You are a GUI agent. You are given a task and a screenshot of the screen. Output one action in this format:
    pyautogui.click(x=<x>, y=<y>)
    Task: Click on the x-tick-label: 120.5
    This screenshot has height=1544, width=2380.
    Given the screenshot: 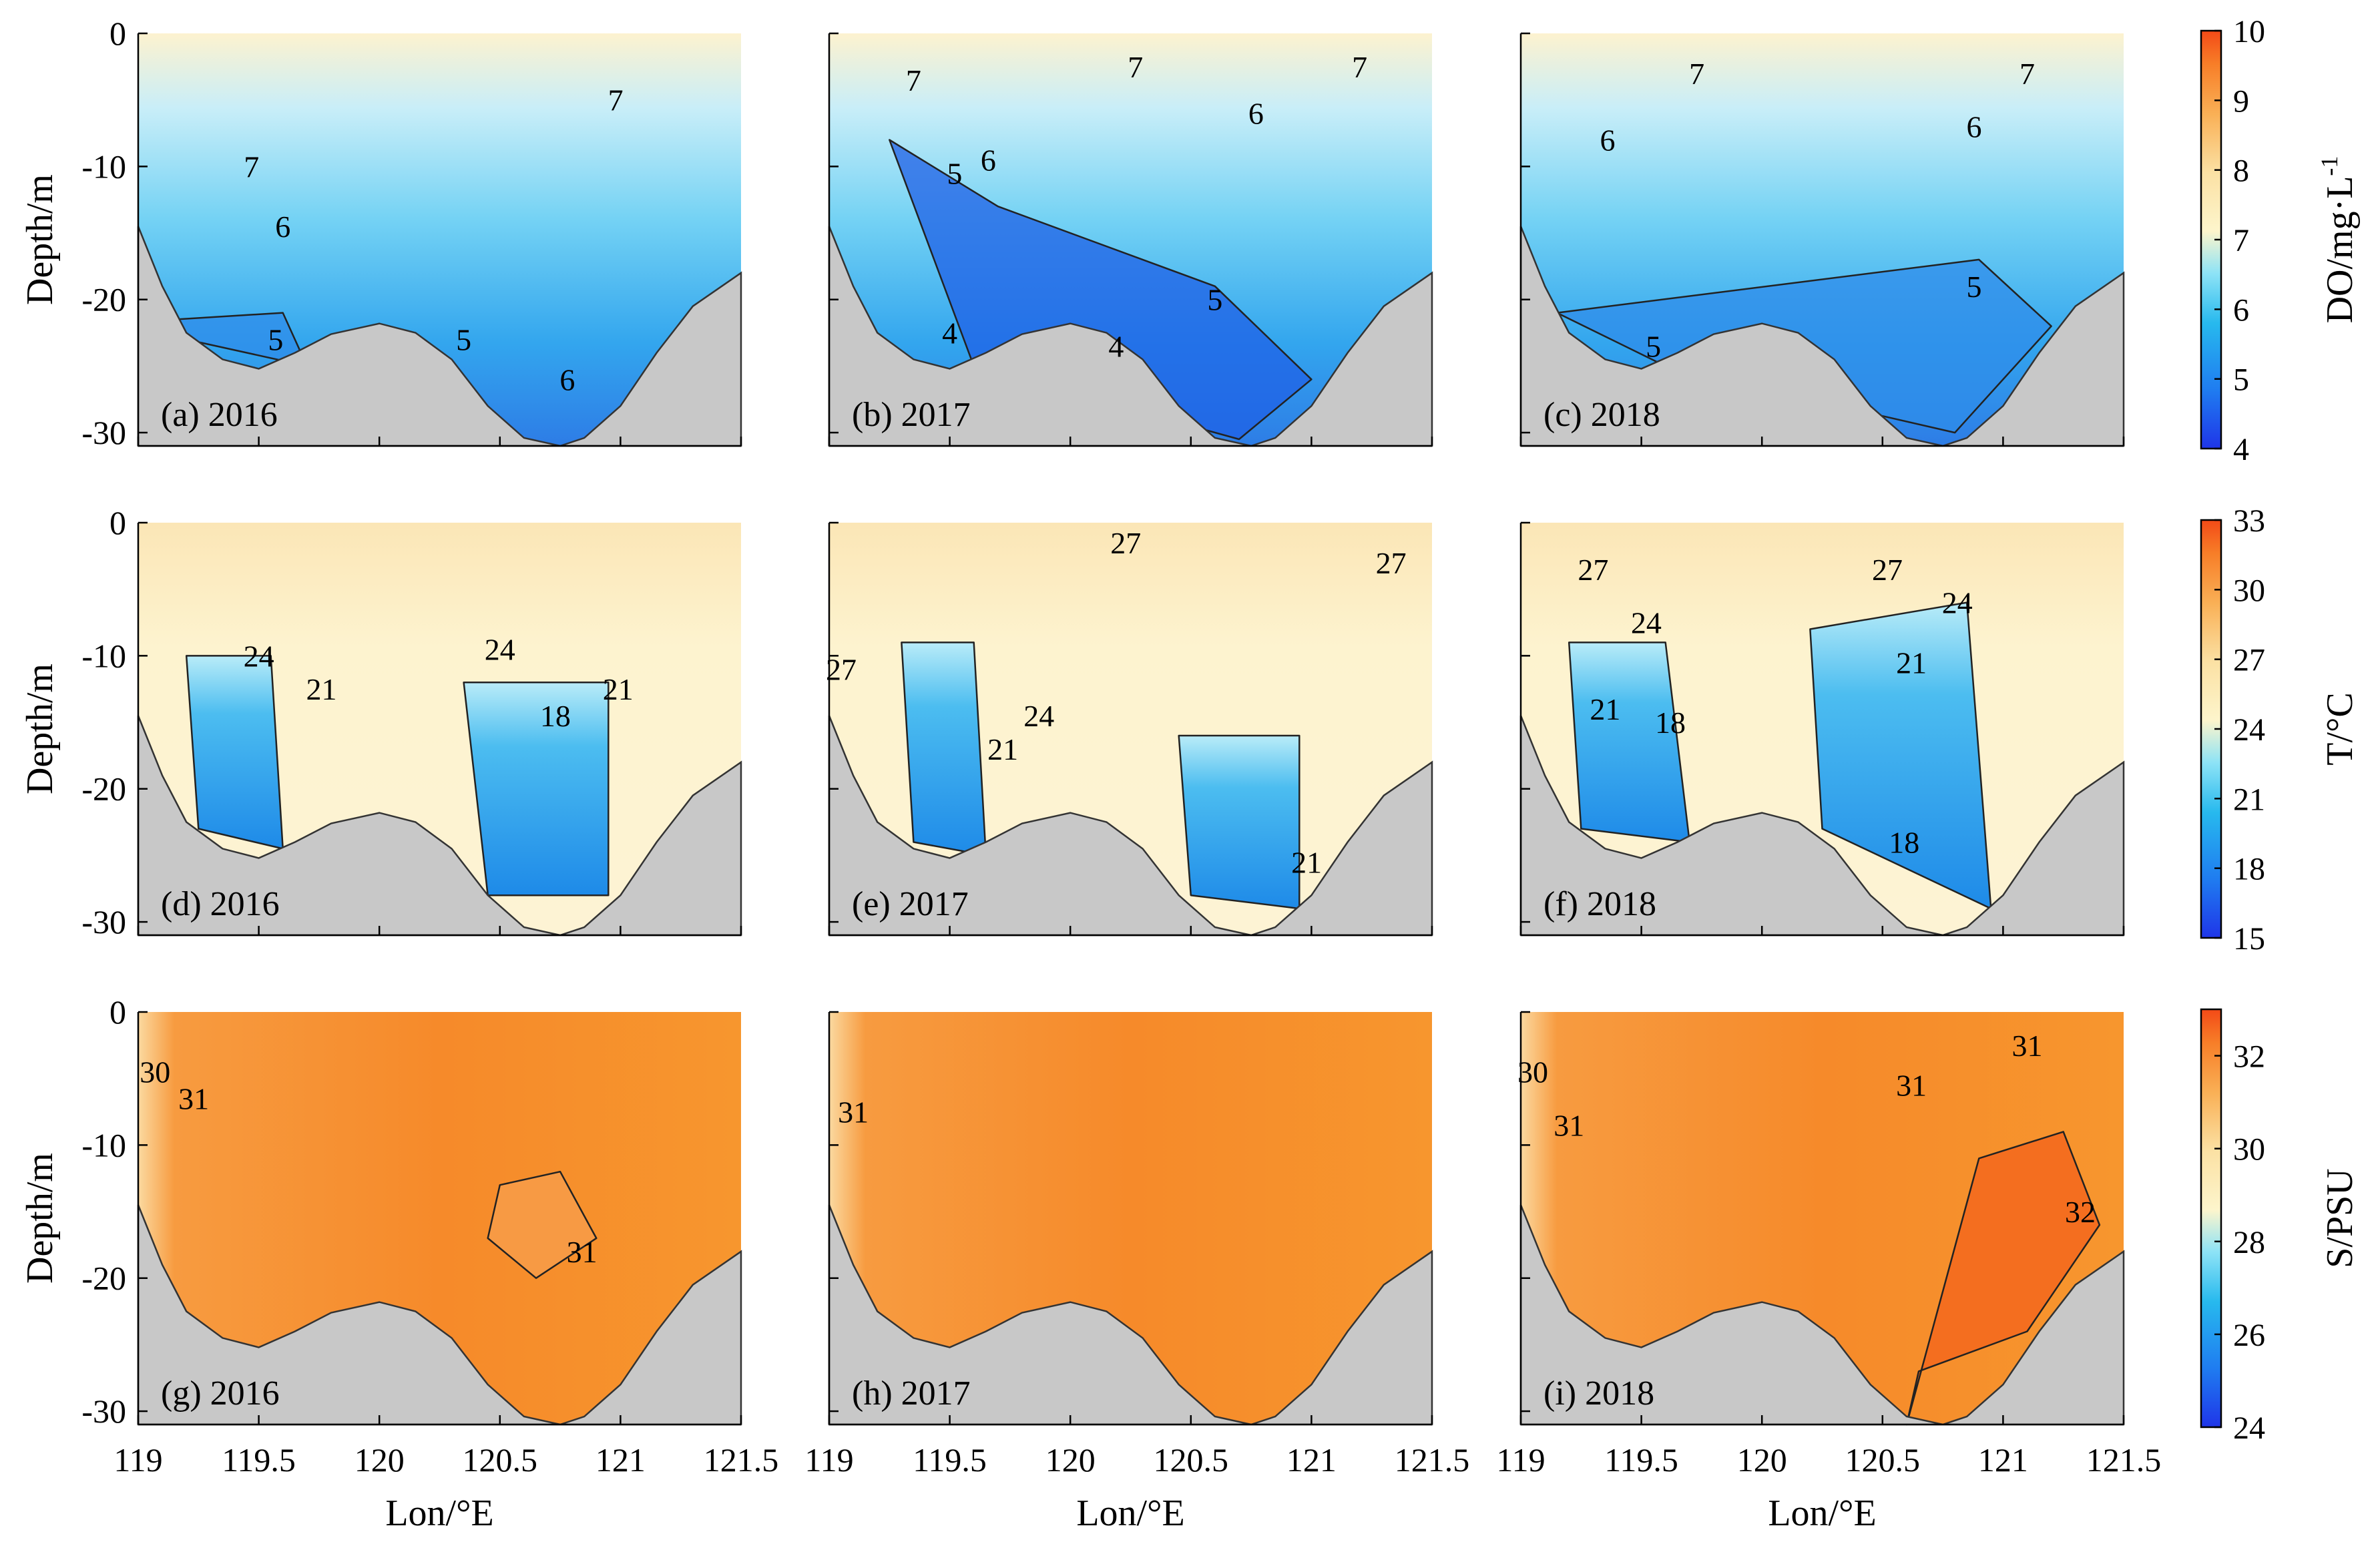 What is the action you would take?
    pyautogui.click(x=500, y=1460)
    